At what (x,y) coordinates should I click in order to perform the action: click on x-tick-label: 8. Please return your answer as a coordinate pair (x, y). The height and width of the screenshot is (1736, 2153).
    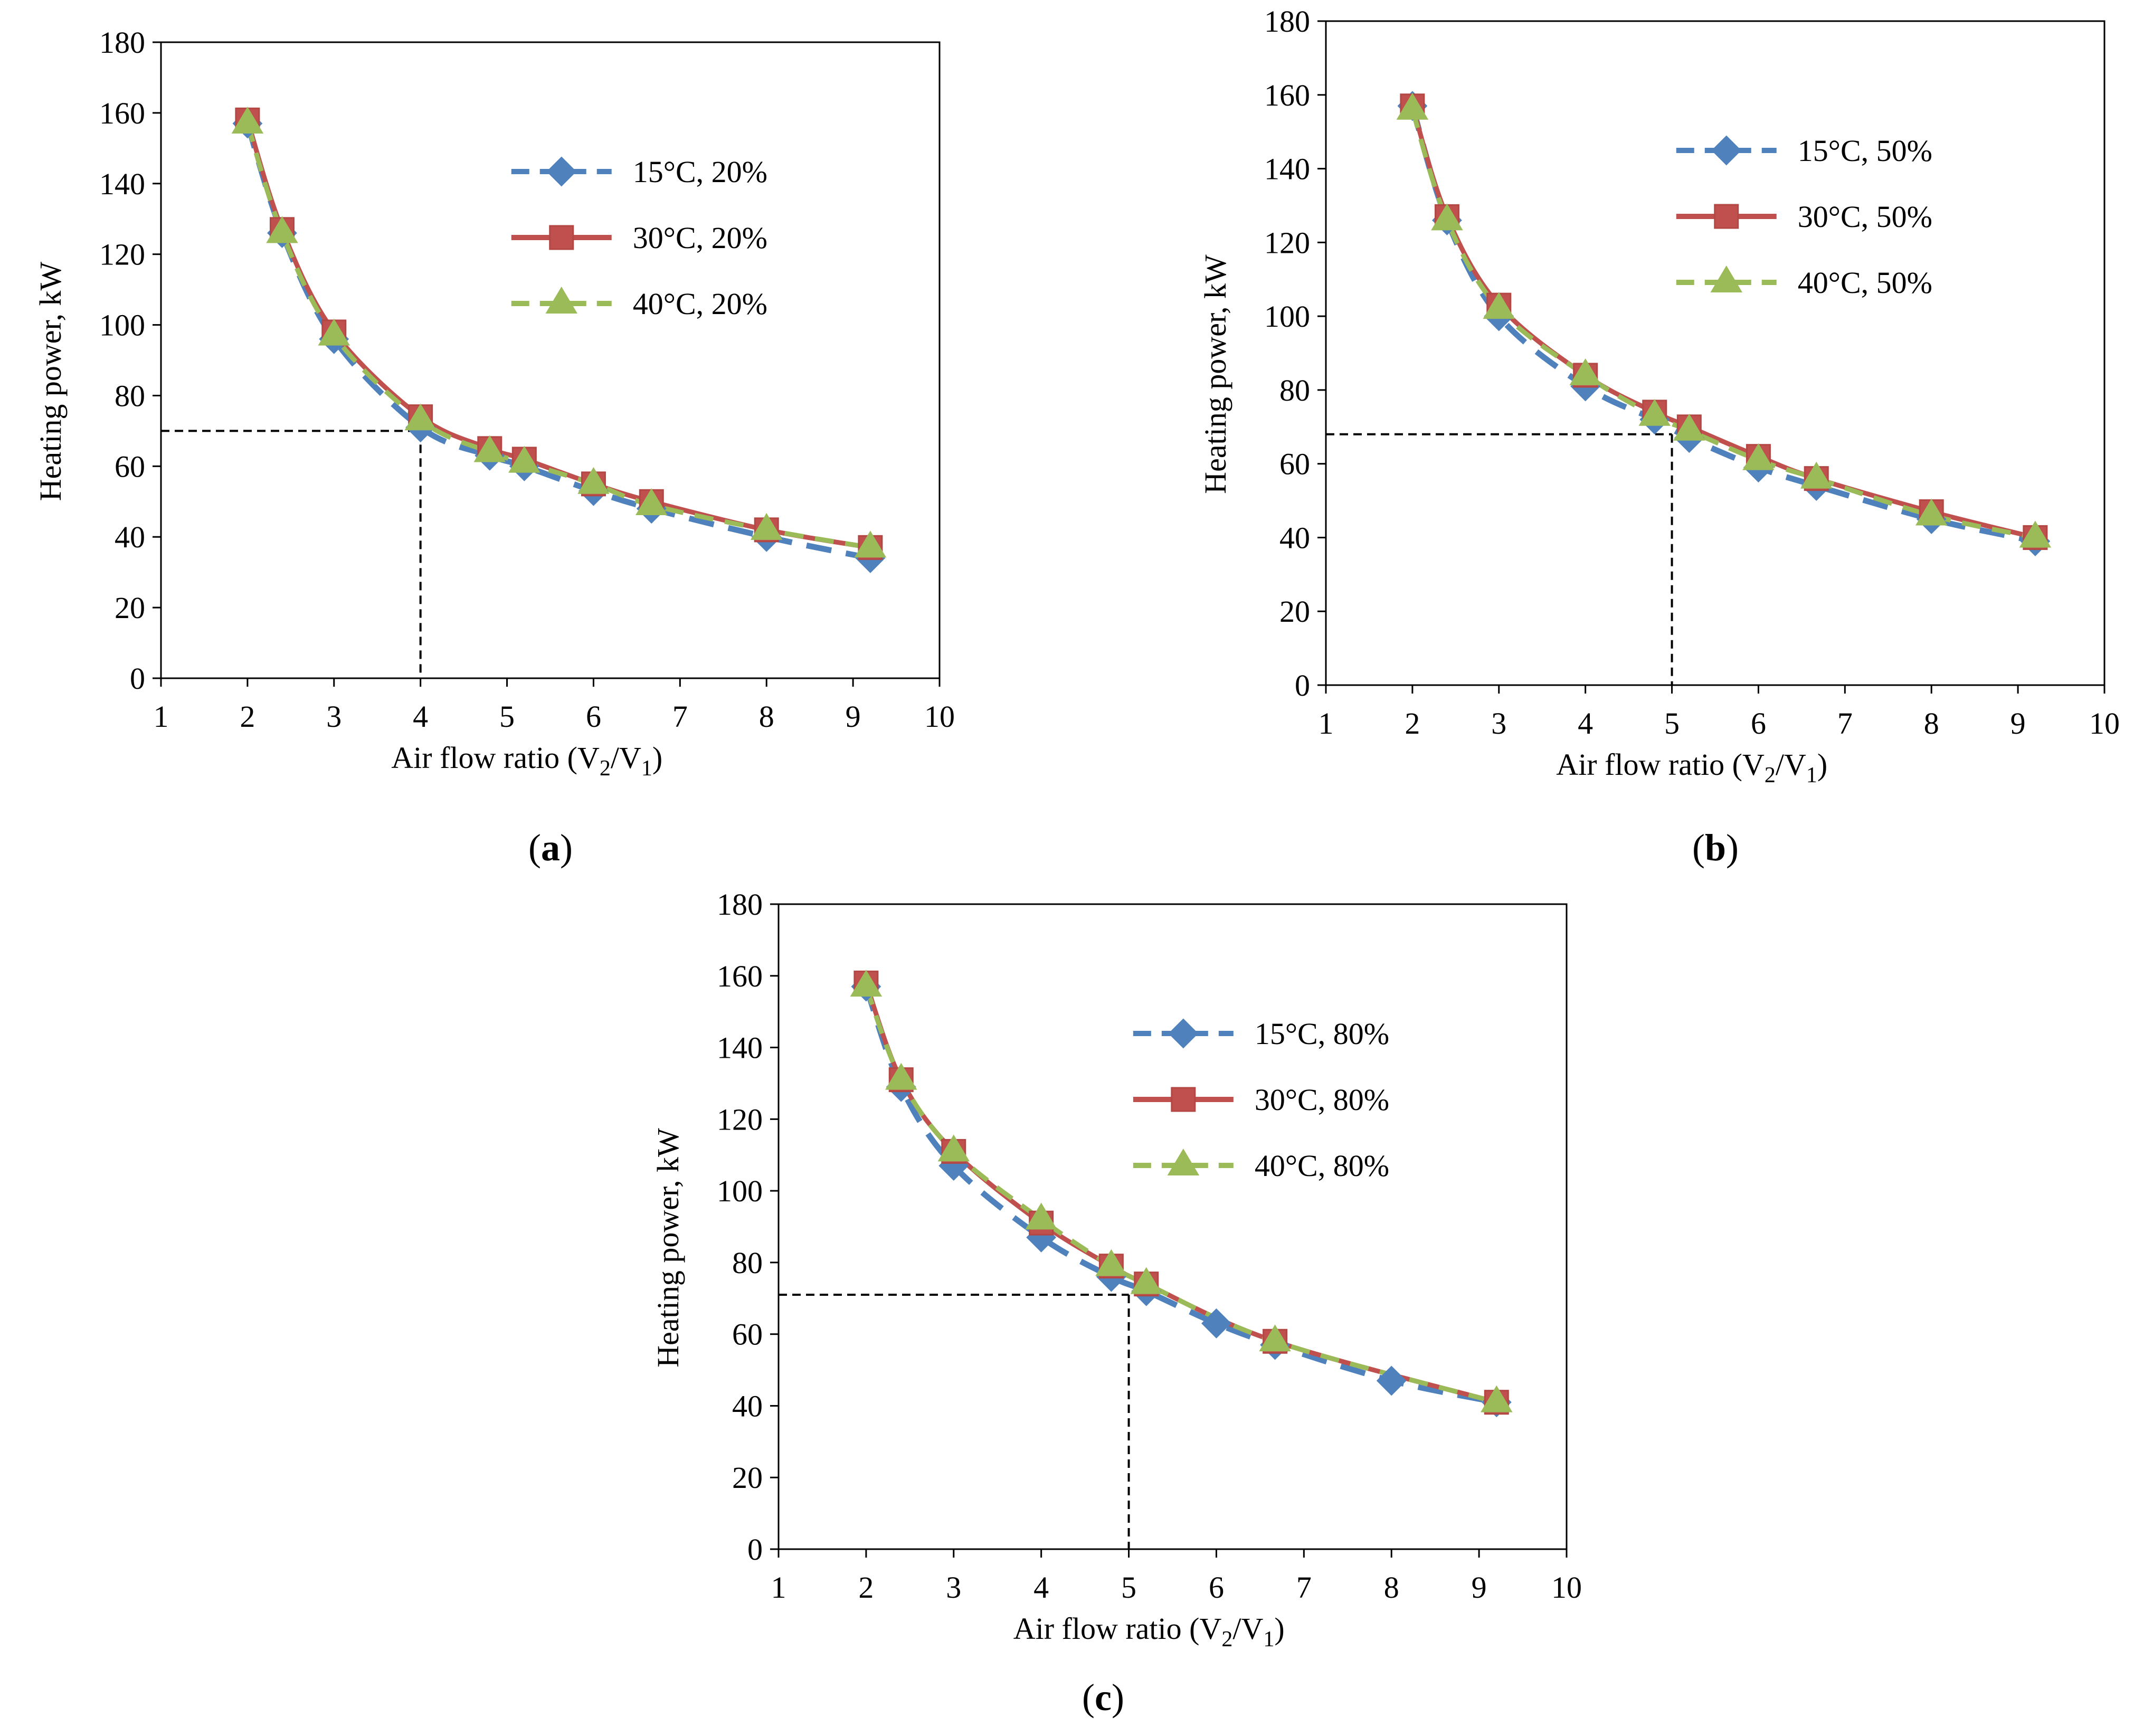
    Looking at the image, I should click on (766, 717).